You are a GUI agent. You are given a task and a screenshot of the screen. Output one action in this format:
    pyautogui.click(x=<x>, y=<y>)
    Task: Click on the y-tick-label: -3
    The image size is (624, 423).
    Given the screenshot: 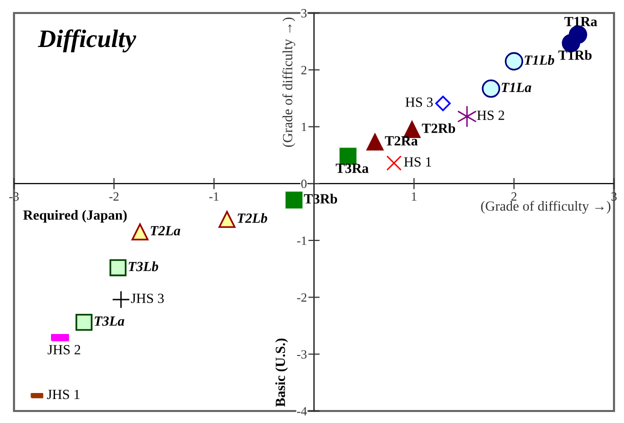 What is the action you would take?
    pyautogui.click(x=302, y=354)
    